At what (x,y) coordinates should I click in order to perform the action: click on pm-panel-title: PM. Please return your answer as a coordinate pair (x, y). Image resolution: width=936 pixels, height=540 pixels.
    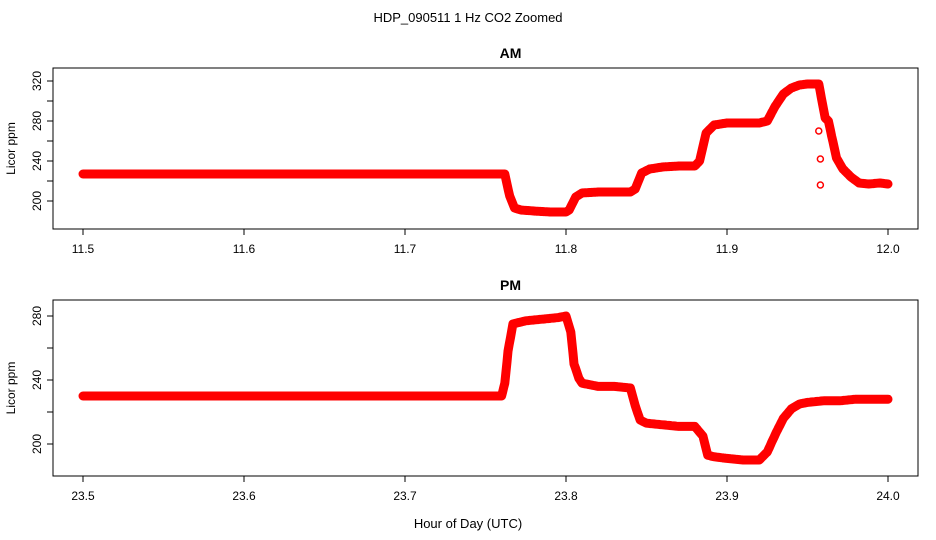
    Looking at the image, I should click on (510, 285).